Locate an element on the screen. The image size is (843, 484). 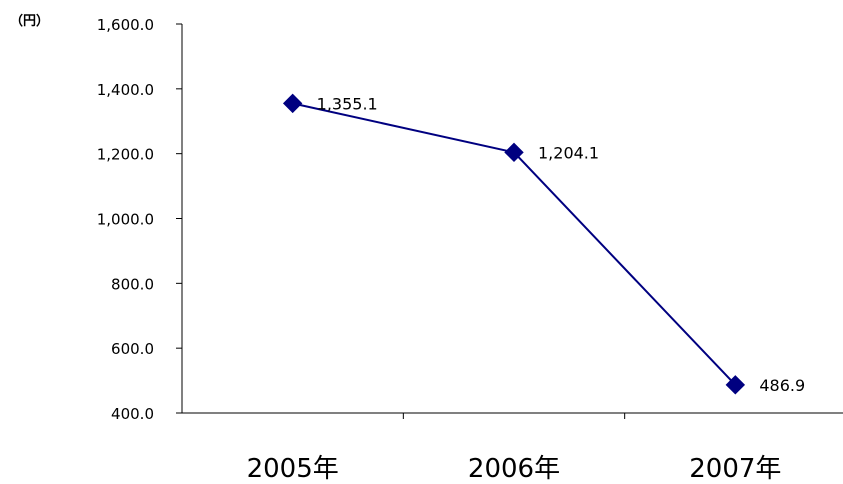
y-tick-label: 1,600.0 is located at coordinates (125, 25).